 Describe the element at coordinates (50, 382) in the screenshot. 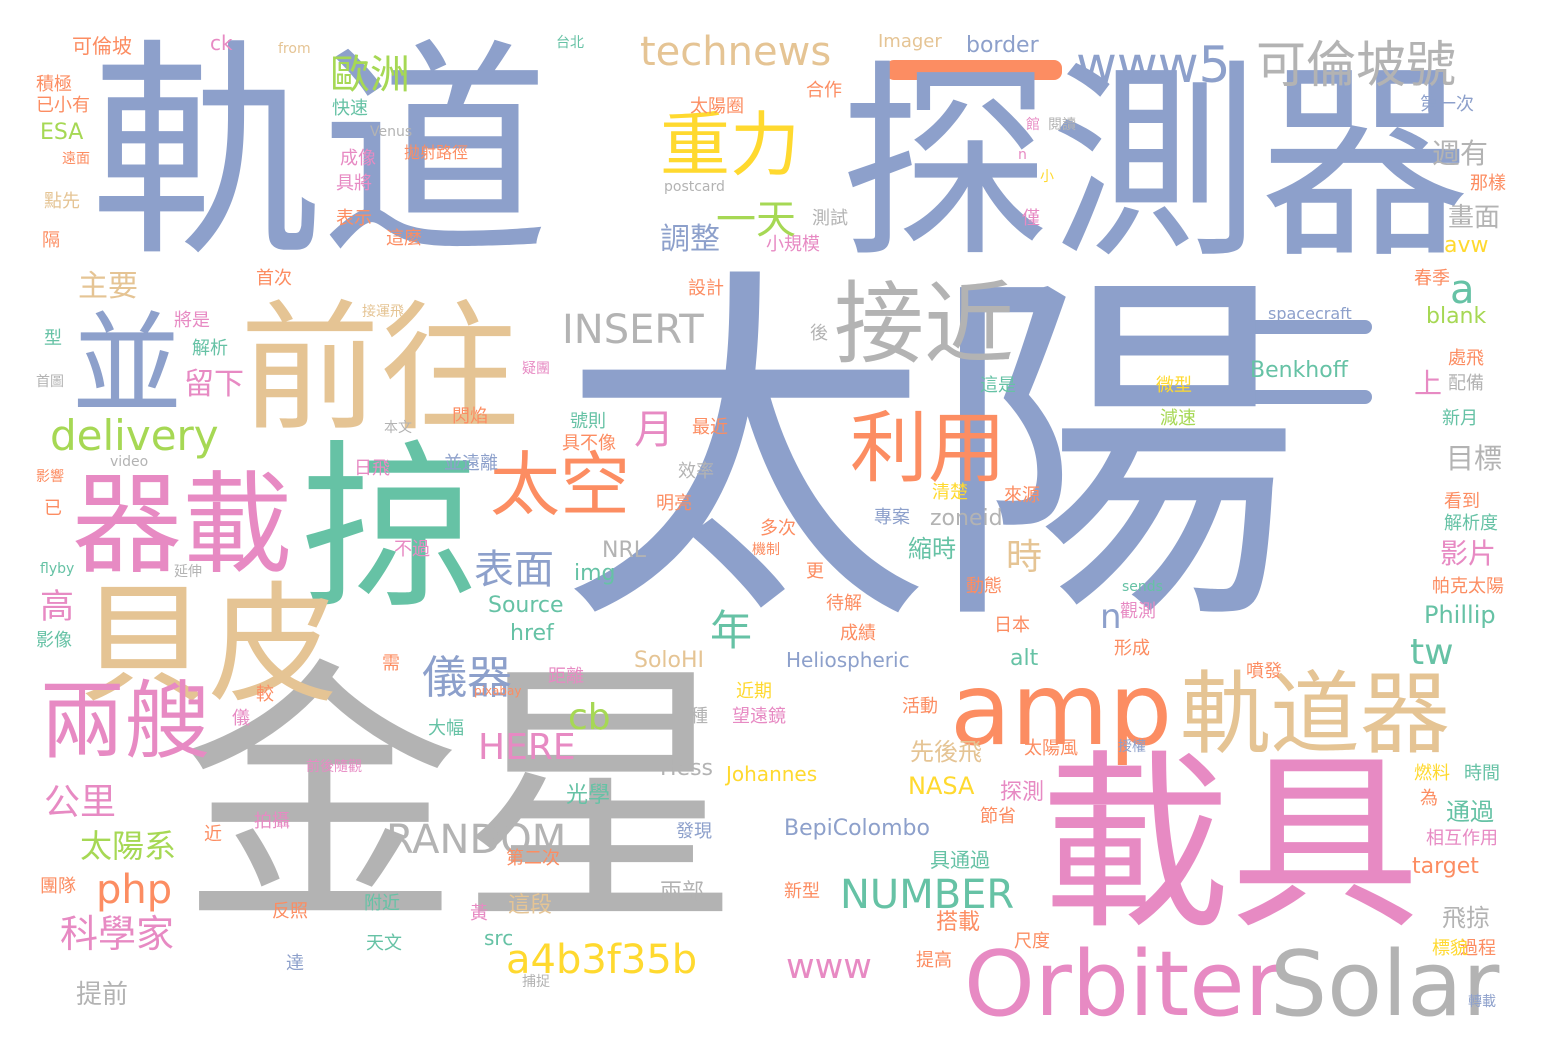

I see `word-179: 首圖` at that location.